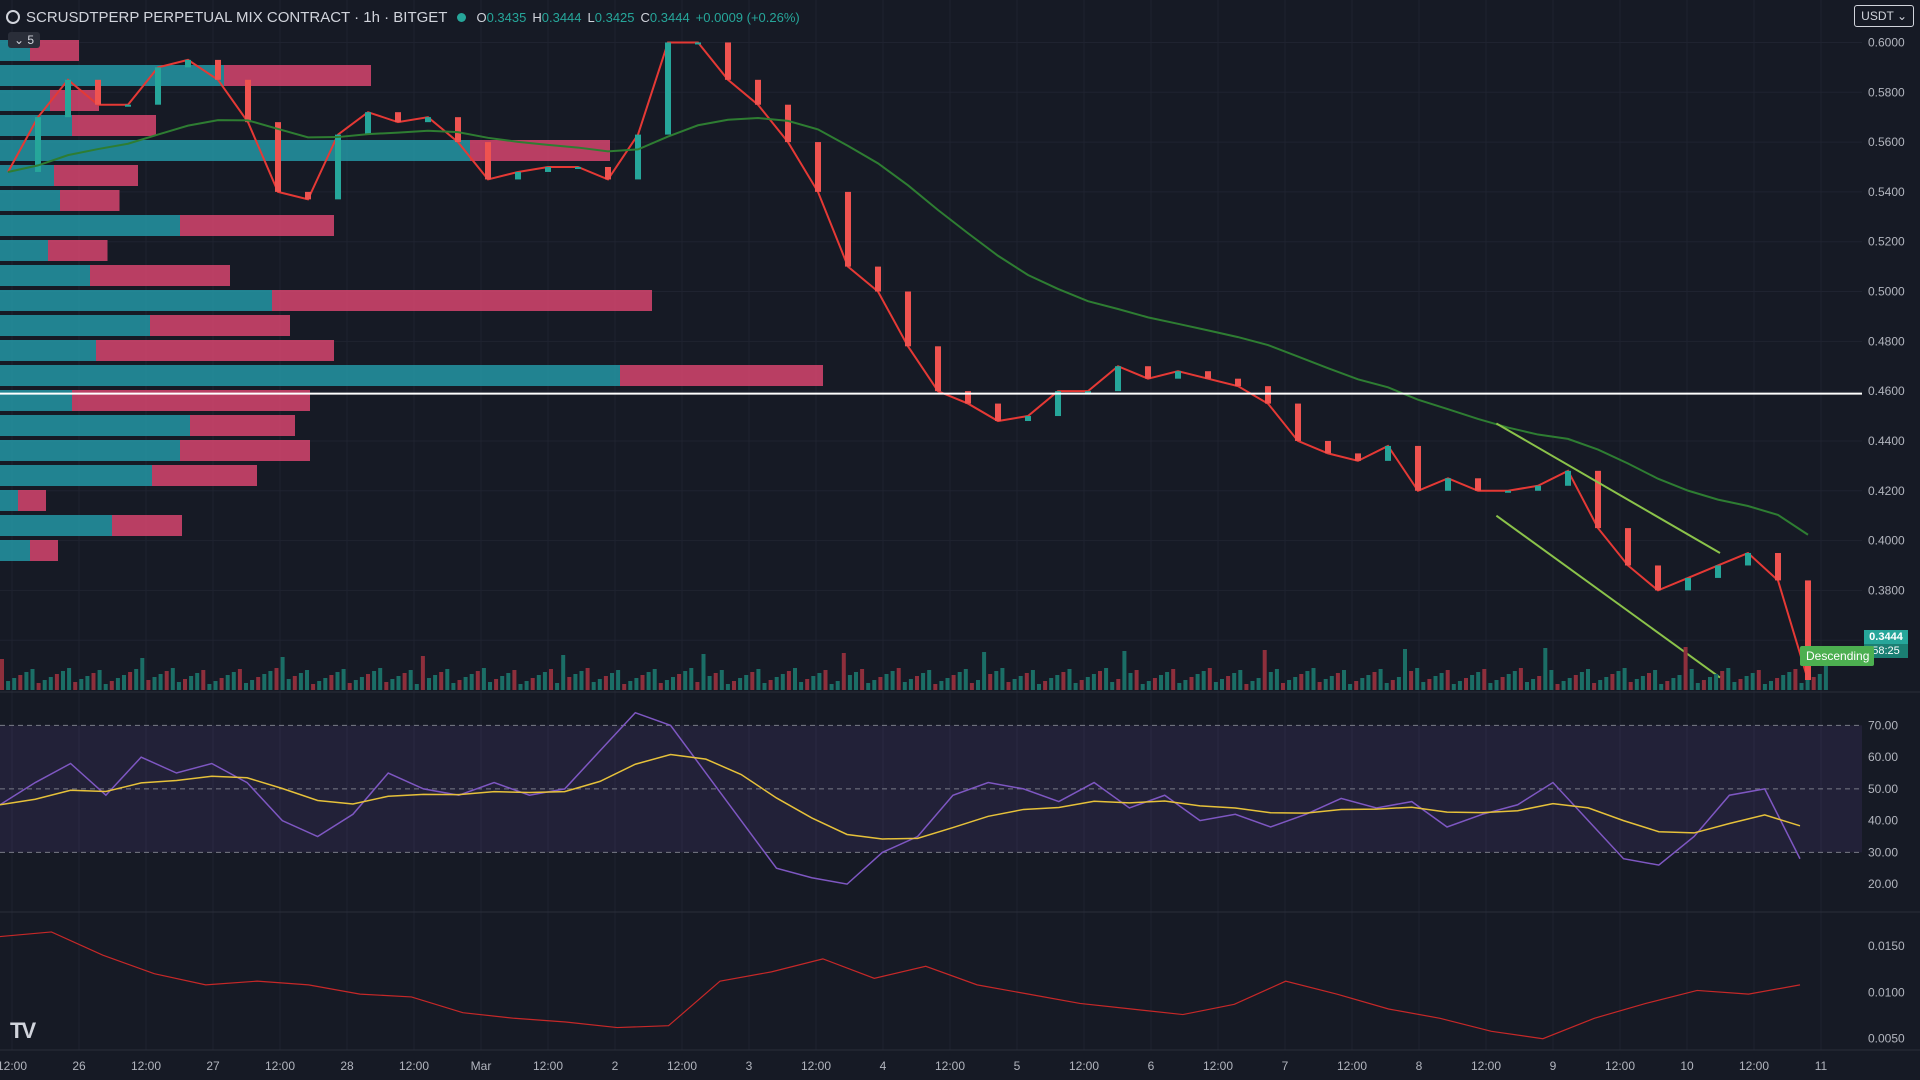 Image resolution: width=1920 pixels, height=1080 pixels. Describe the element at coordinates (900, 796) in the screenshot. I see `rsi-ma-line` at that location.